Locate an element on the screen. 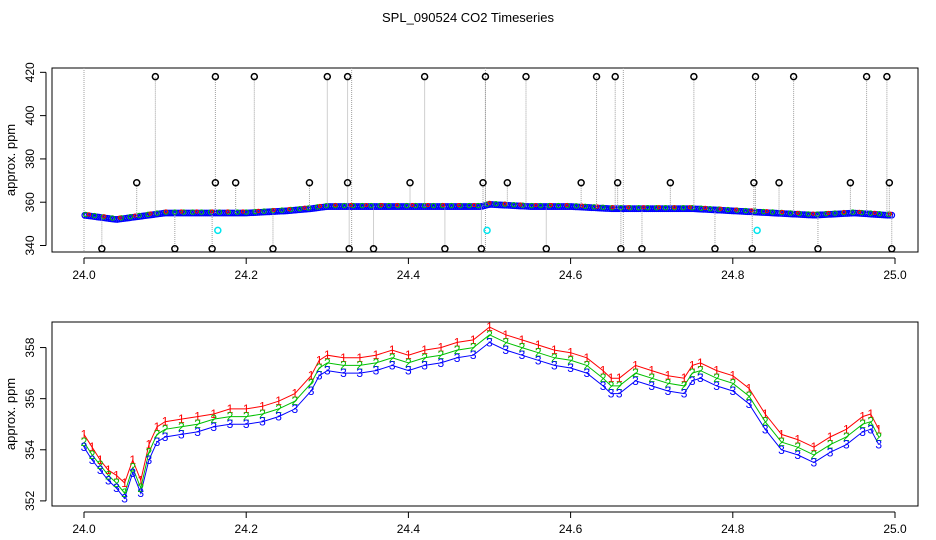  bottom-y-axis-label: approx. ppm is located at coordinates (10, 414).